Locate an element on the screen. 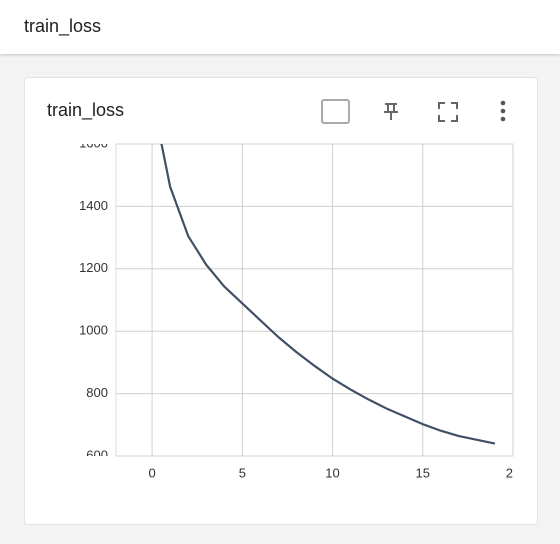 This screenshot has width=560, height=544. pin-button is located at coordinates (391, 111).